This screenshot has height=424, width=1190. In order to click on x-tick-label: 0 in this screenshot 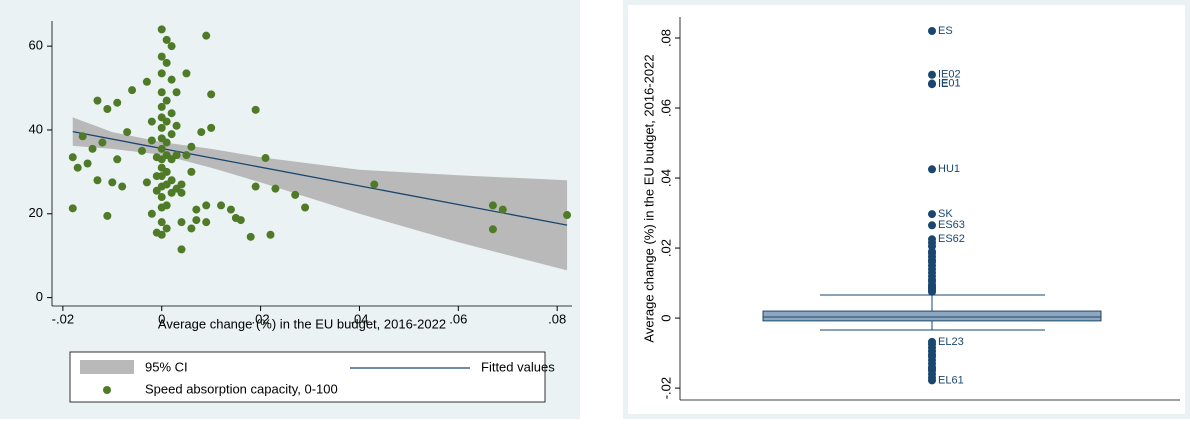, I will do `click(161, 318)`.